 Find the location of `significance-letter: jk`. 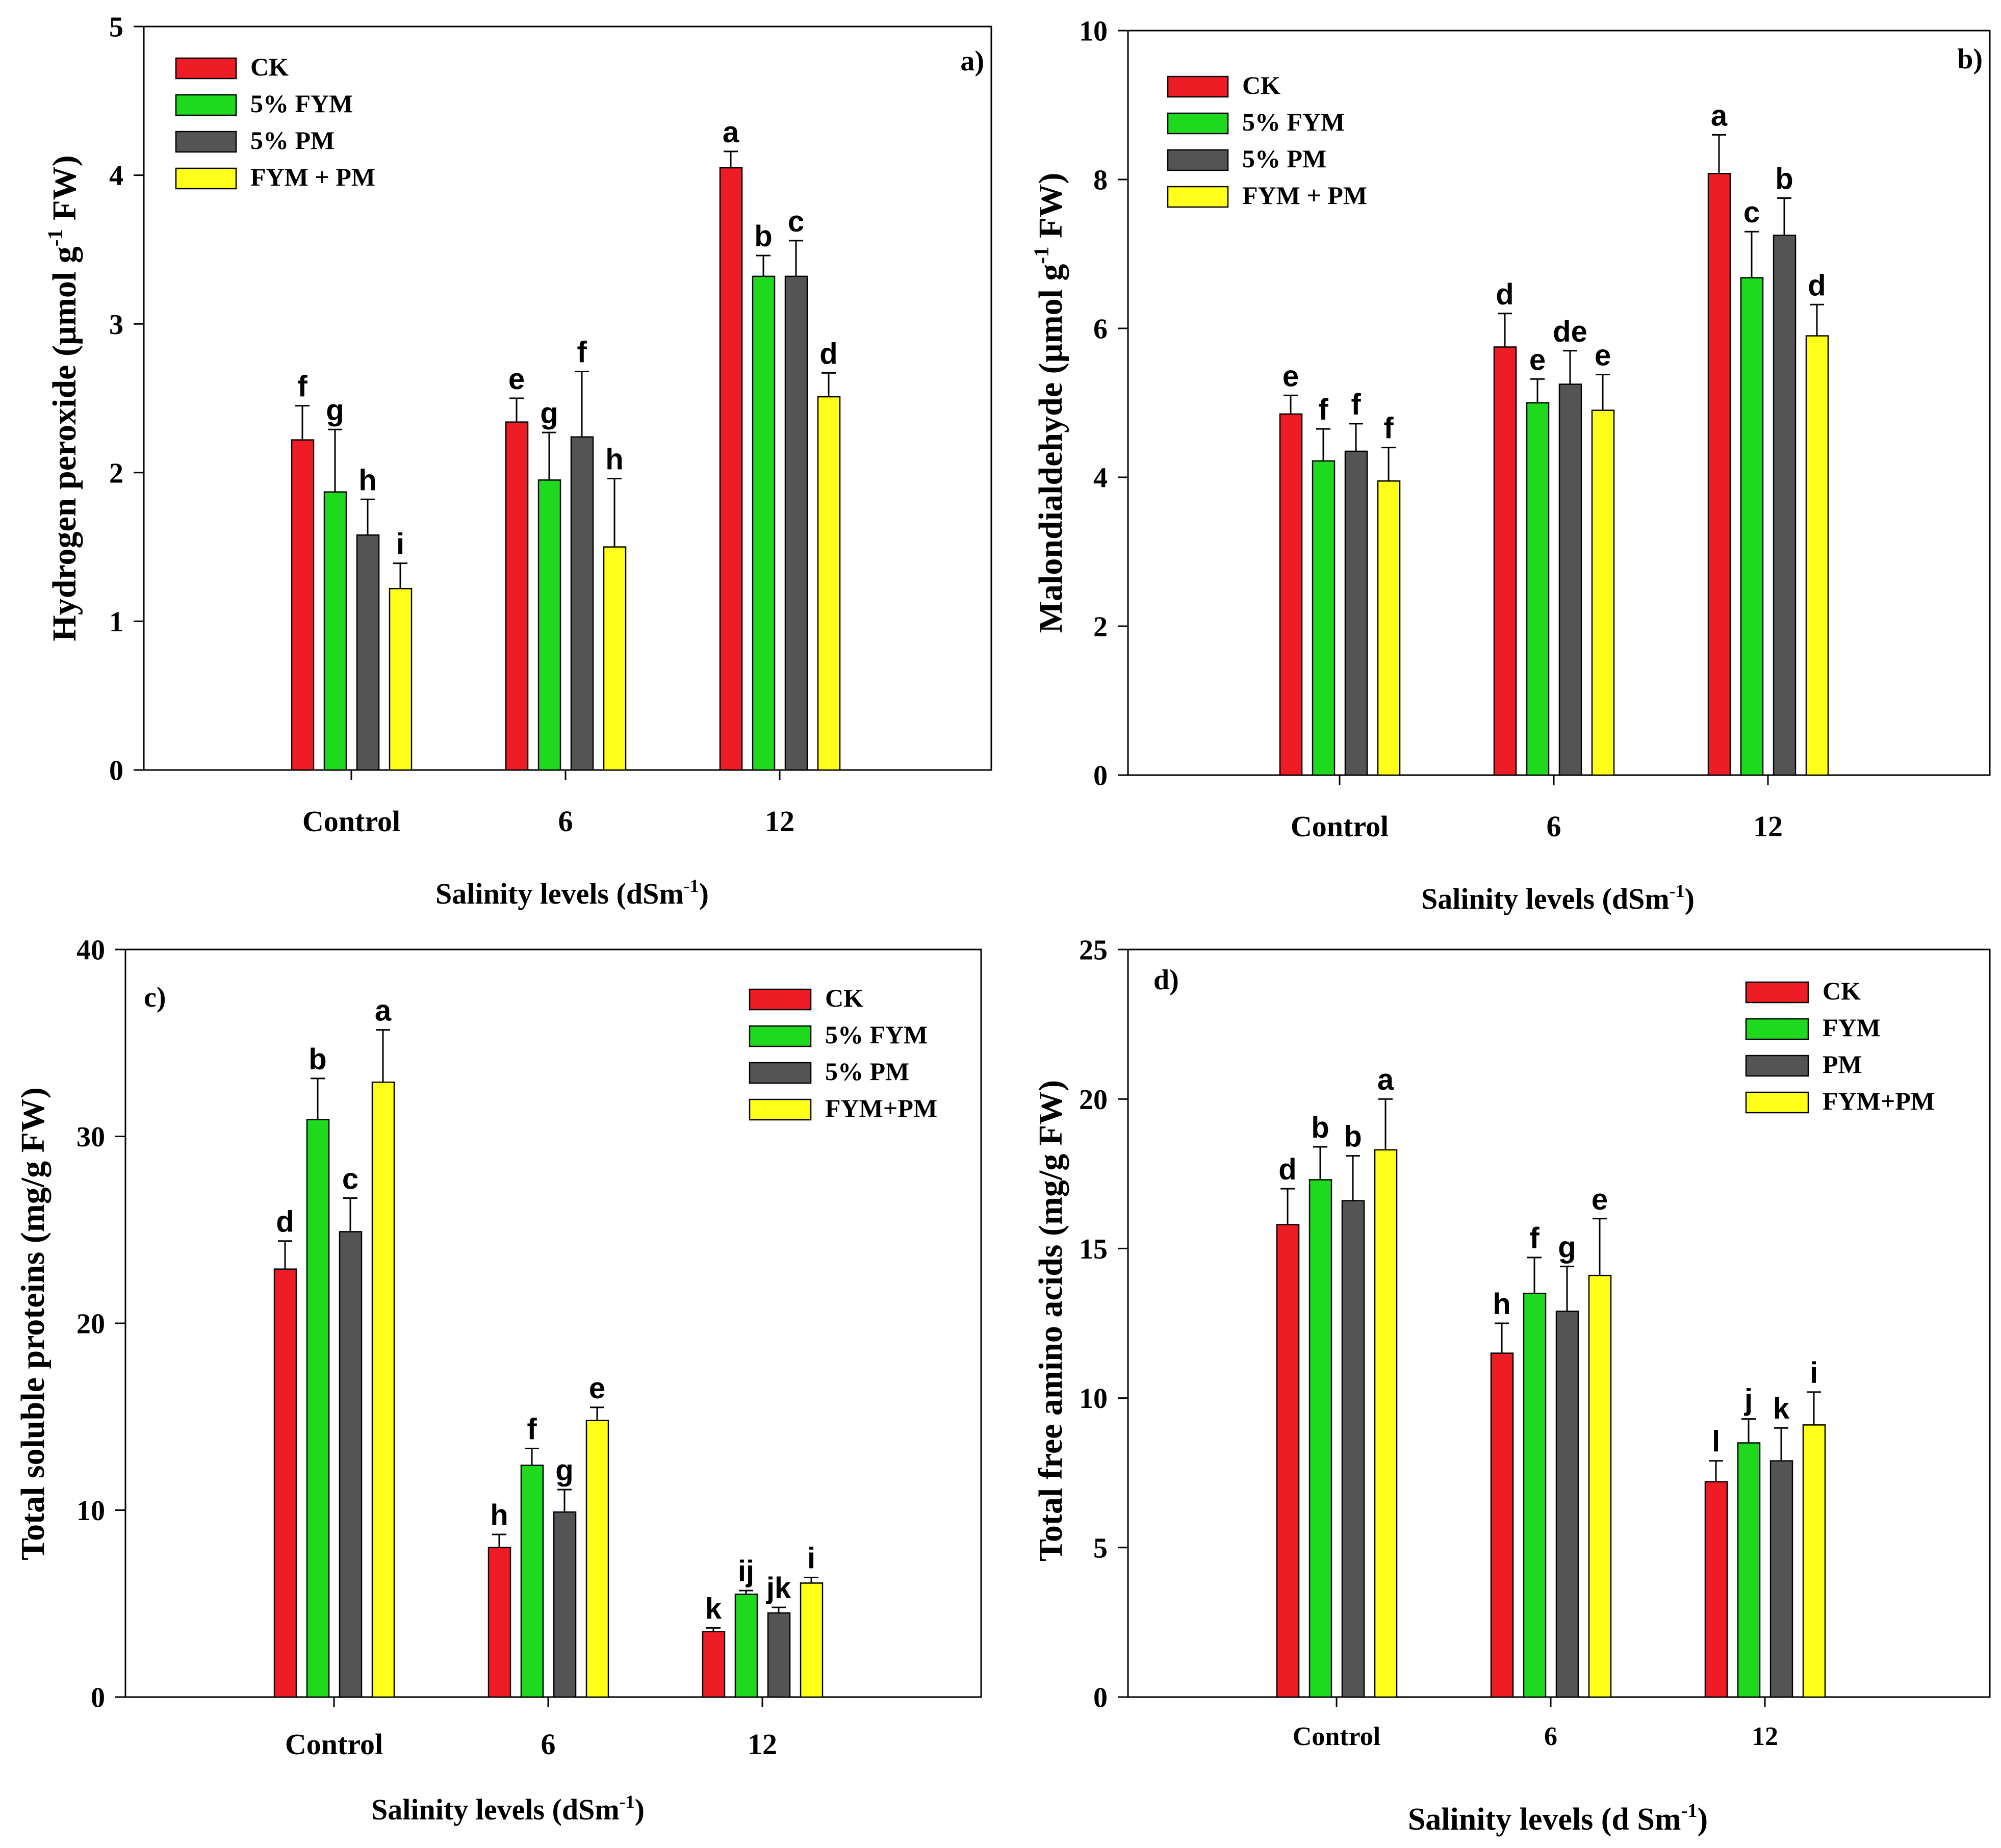

significance-letter: jk is located at coordinates (778, 1589).